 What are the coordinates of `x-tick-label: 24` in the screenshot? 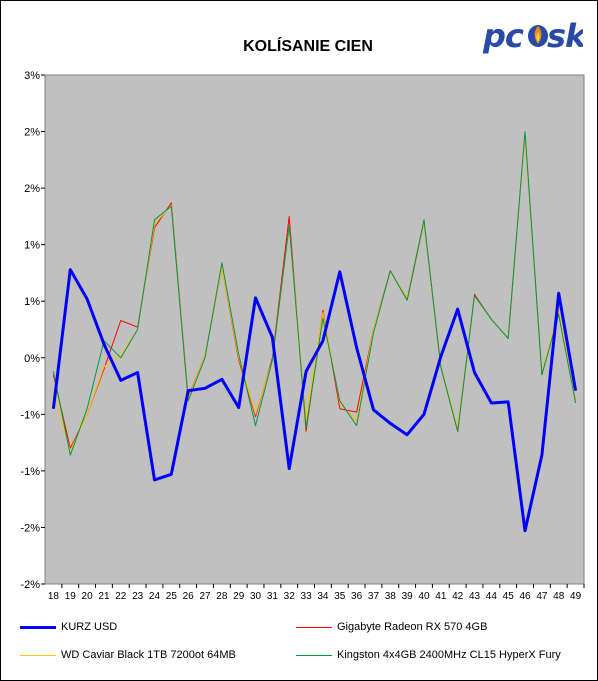 It's located at (155, 596).